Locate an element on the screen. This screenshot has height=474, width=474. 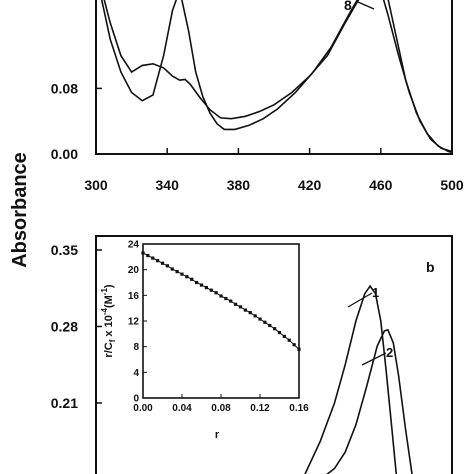
inset-y-ticks: 0 4 8 12 16 20 24 is located at coordinates (137, 322).